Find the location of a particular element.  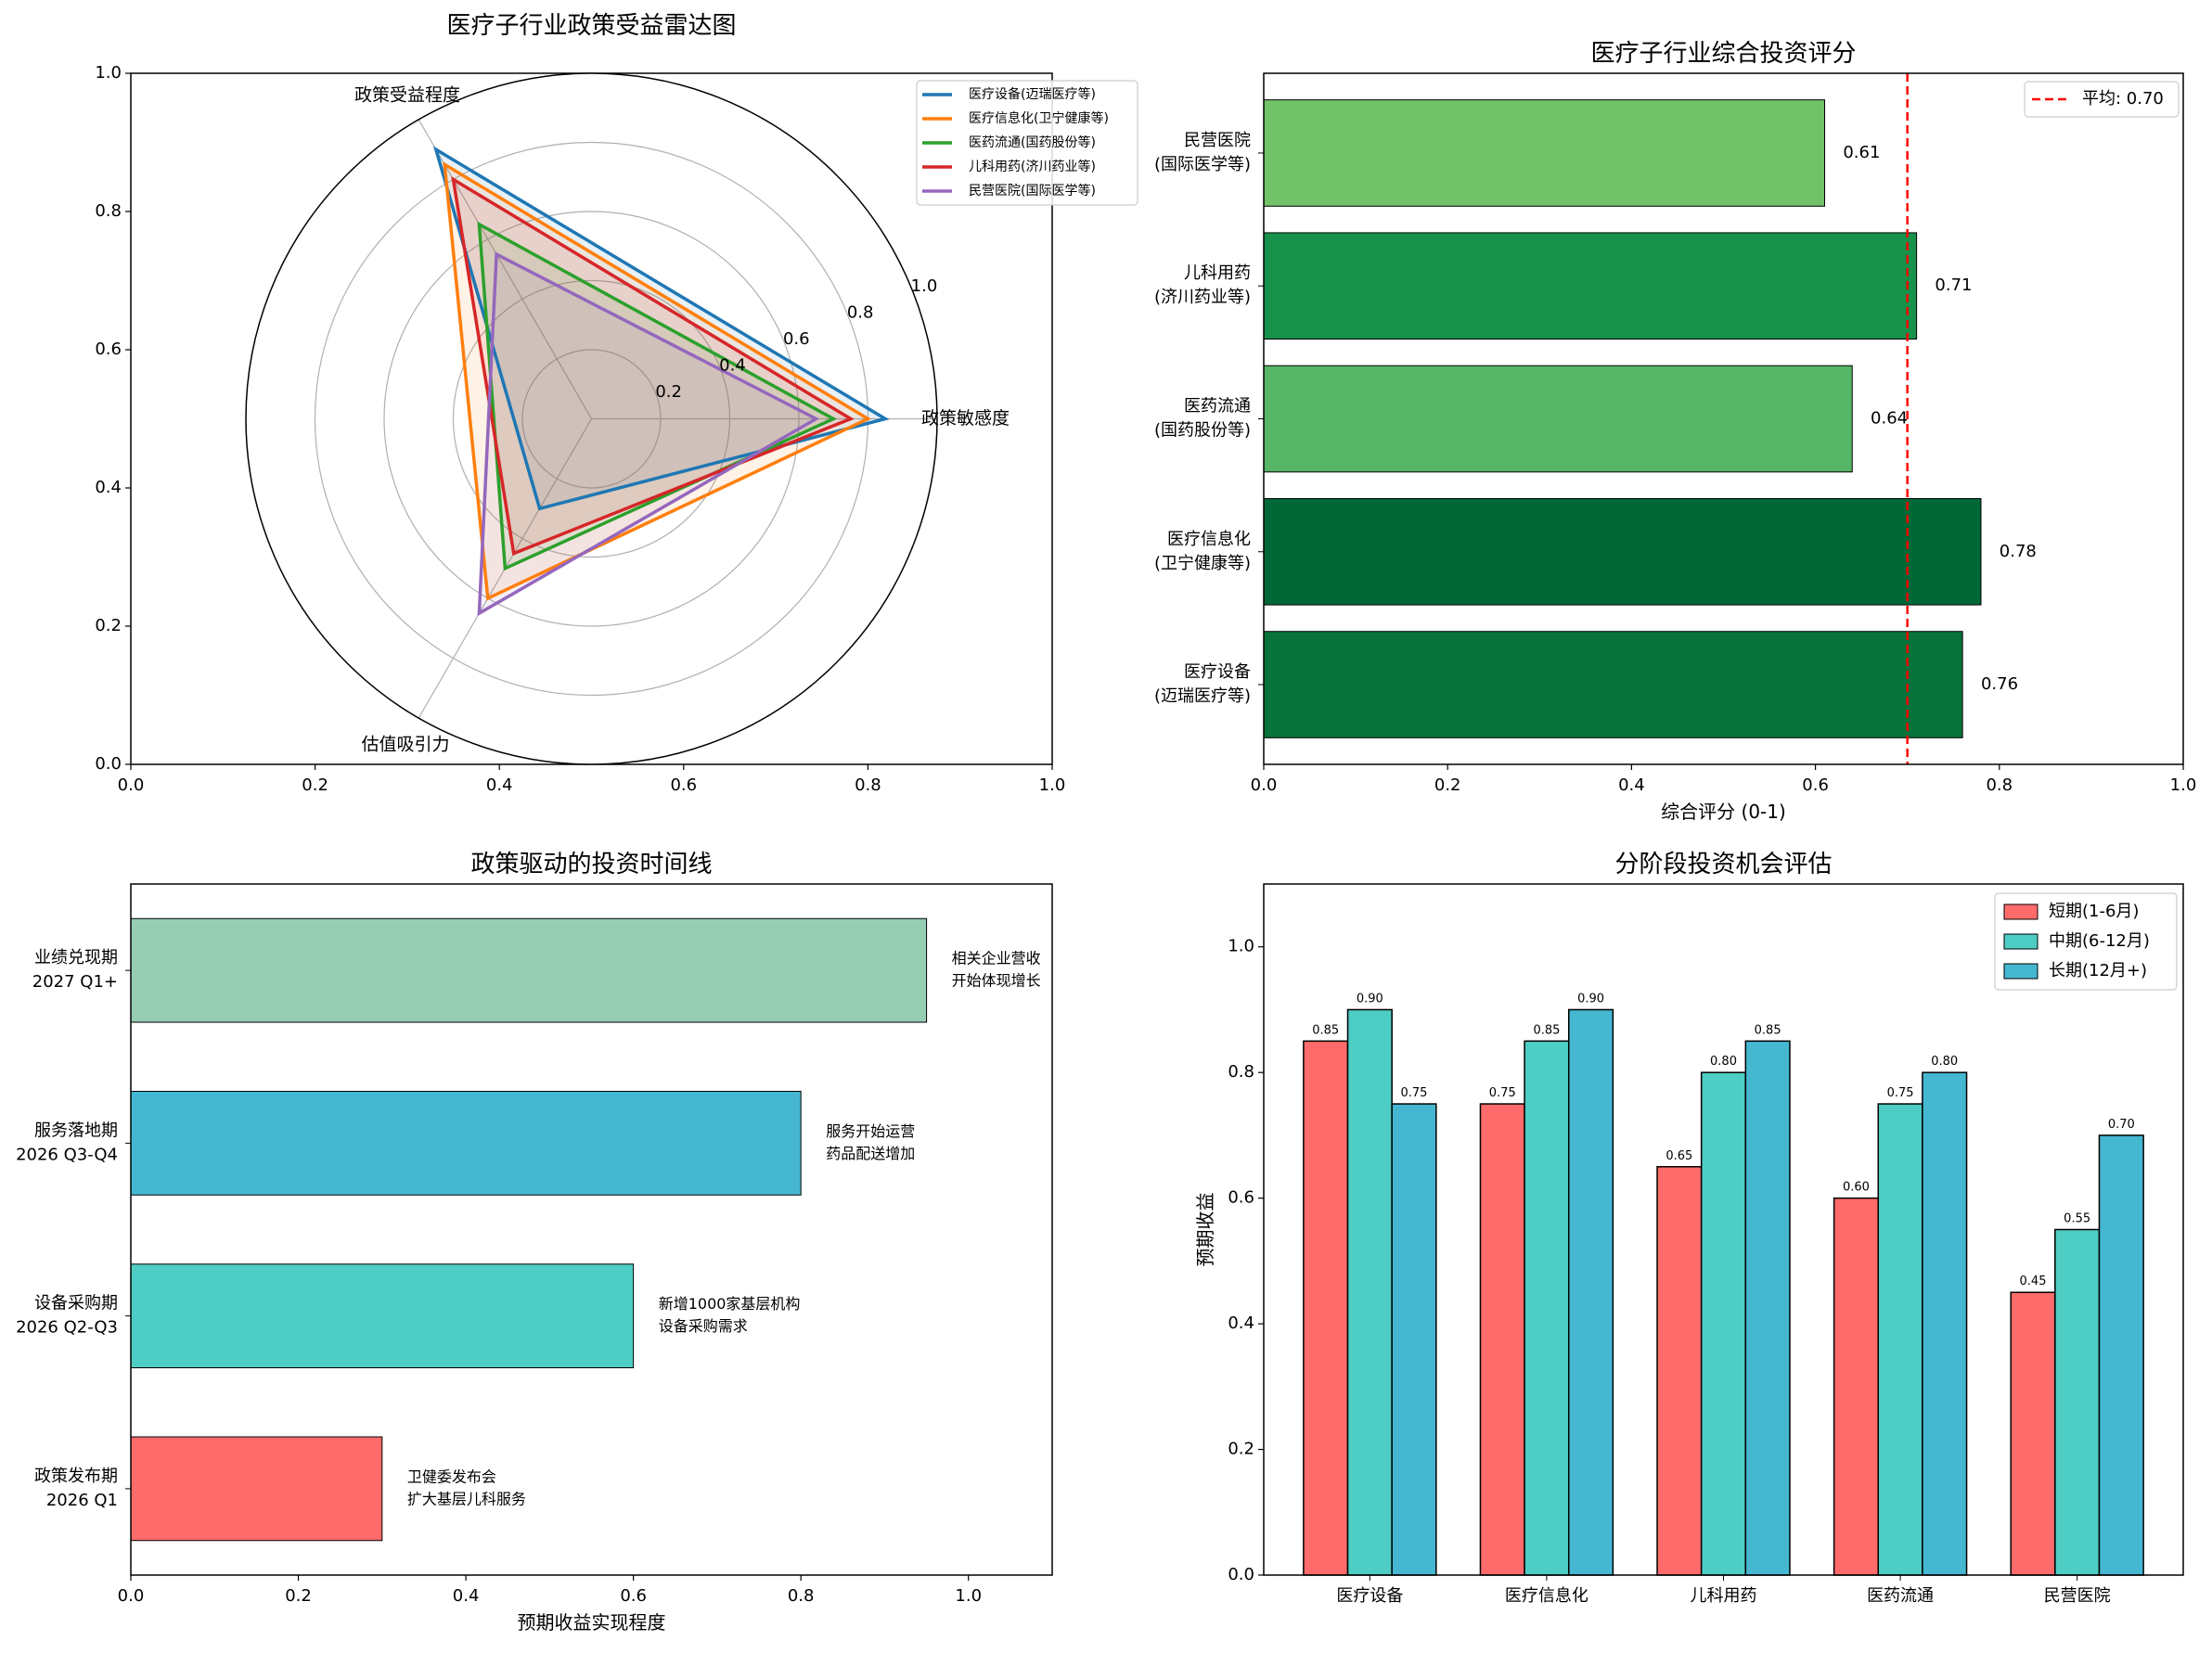

r-tick-label: 0.8 is located at coordinates (861, 312).